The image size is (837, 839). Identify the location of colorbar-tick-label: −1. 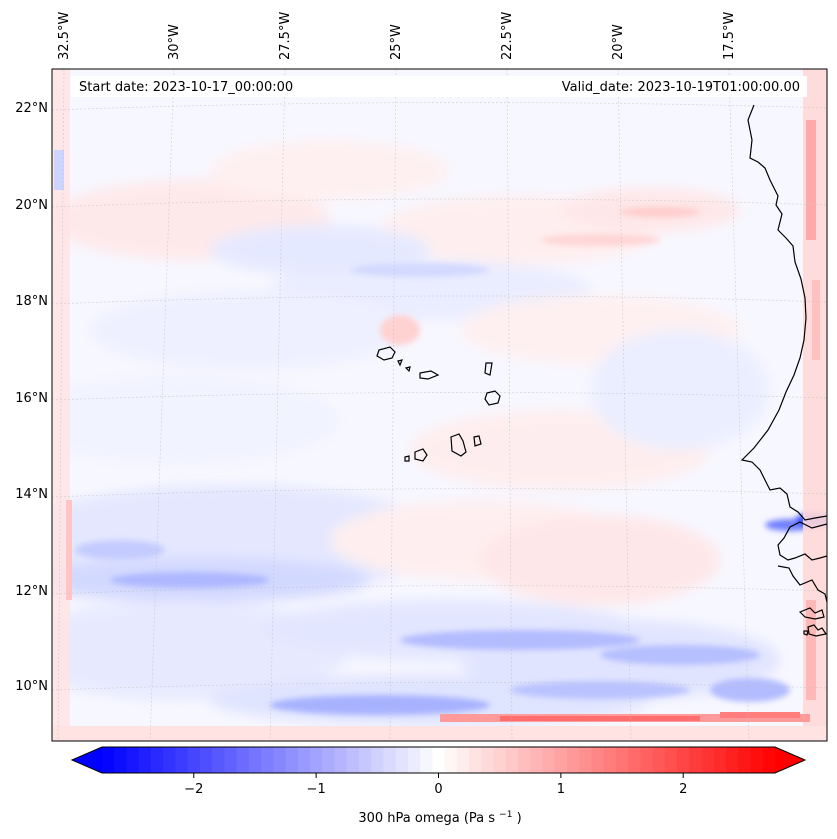
(316, 789).